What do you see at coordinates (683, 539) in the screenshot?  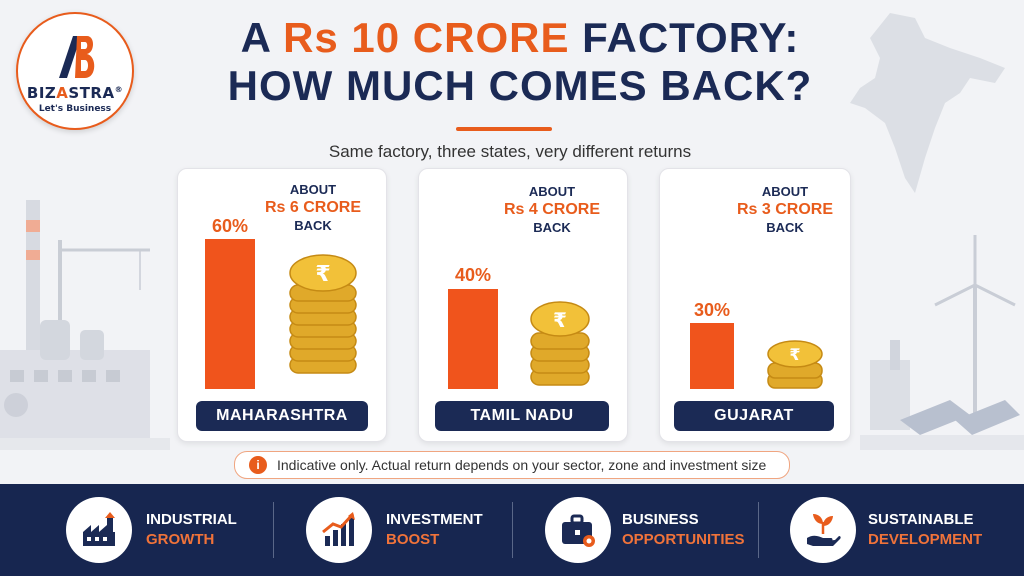 I see `feature-subtitle: OPPORTUNITIES` at bounding box center [683, 539].